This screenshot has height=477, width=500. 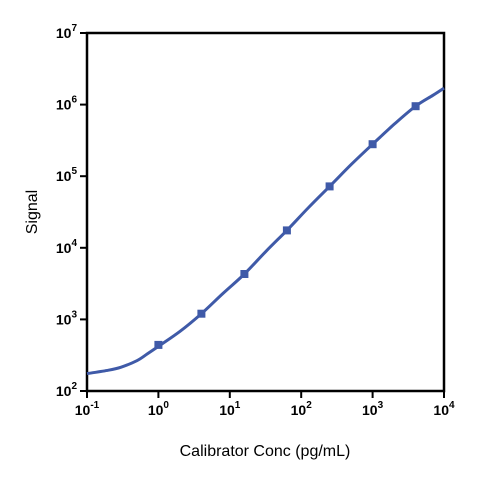 I want to click on y-axis-title: Signal, so click(x=32, y=212).